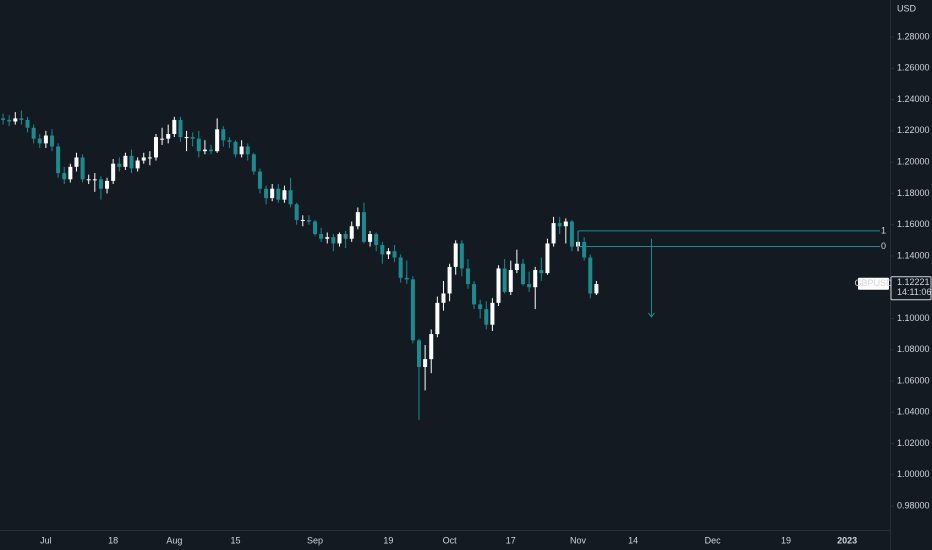 The image size is (932, 550). What do you see at coordinates (913, 412) in the screenshot?
I see `y-tick-label: 1.04000` at bounding box center [913, 412].